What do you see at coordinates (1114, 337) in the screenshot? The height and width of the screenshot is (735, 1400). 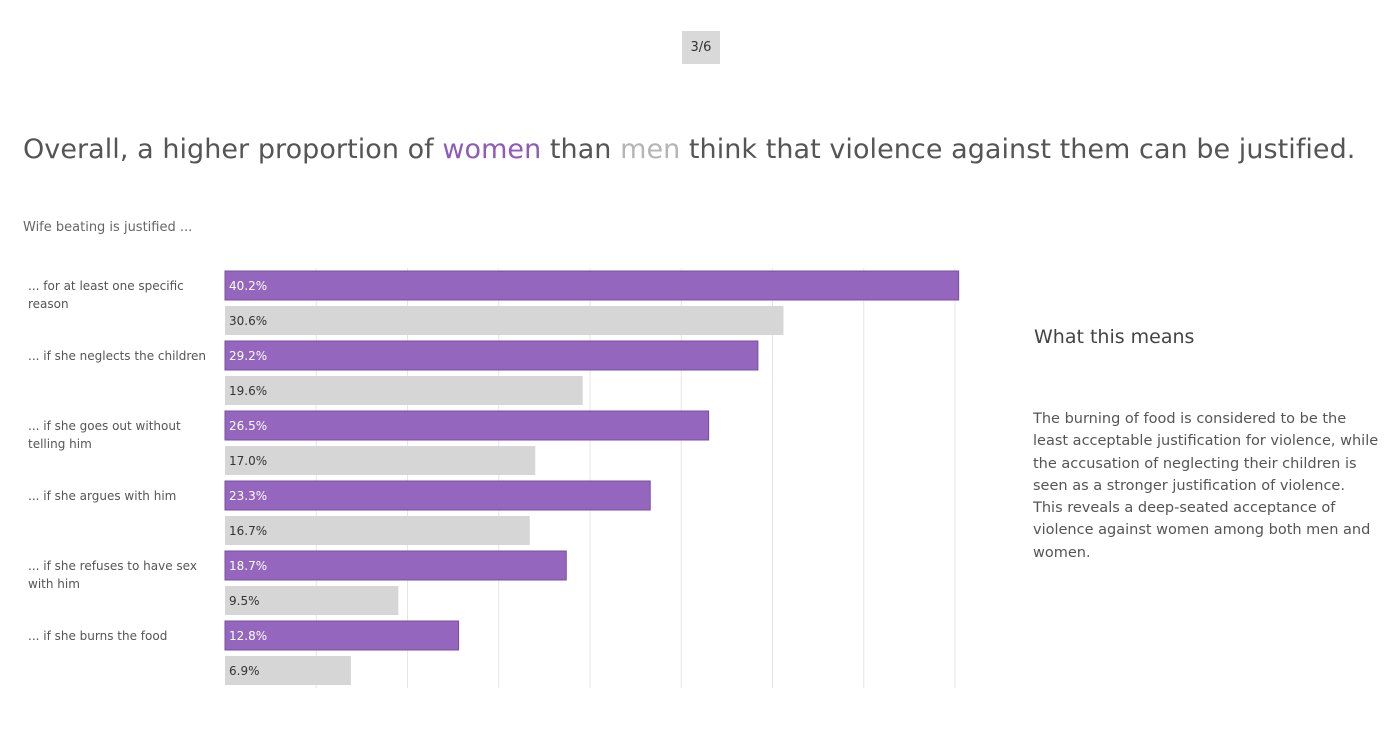 I see `side-panel-title: What this means` at bounding box center [1114, 337].